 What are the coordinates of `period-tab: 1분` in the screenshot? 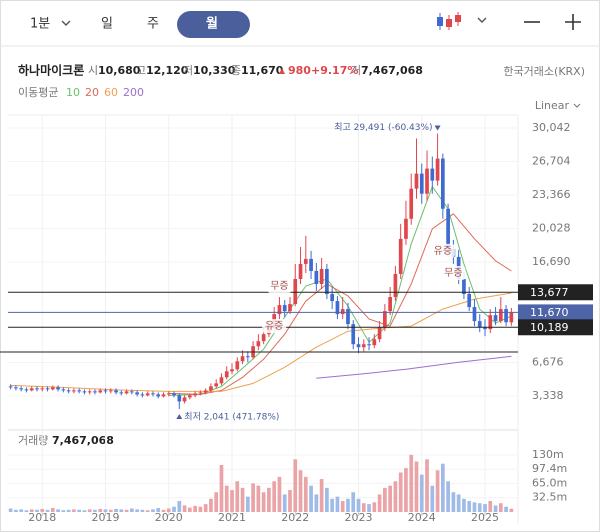 It's located at (40, 24).